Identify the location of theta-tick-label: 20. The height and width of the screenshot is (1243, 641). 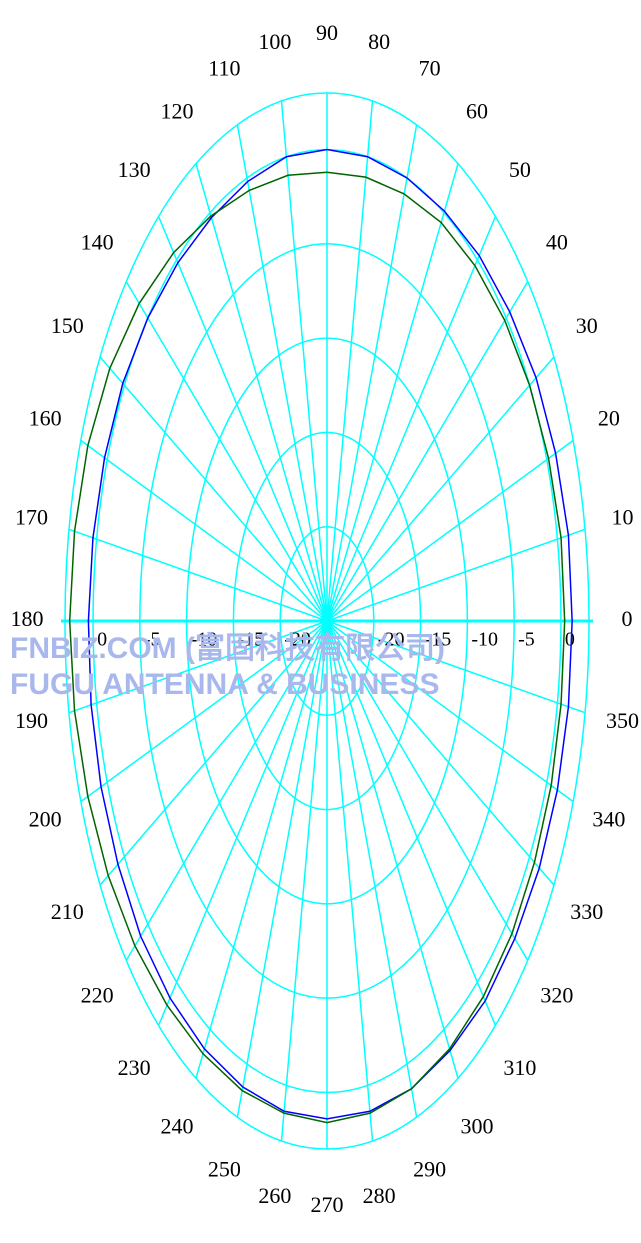
(609, 418).